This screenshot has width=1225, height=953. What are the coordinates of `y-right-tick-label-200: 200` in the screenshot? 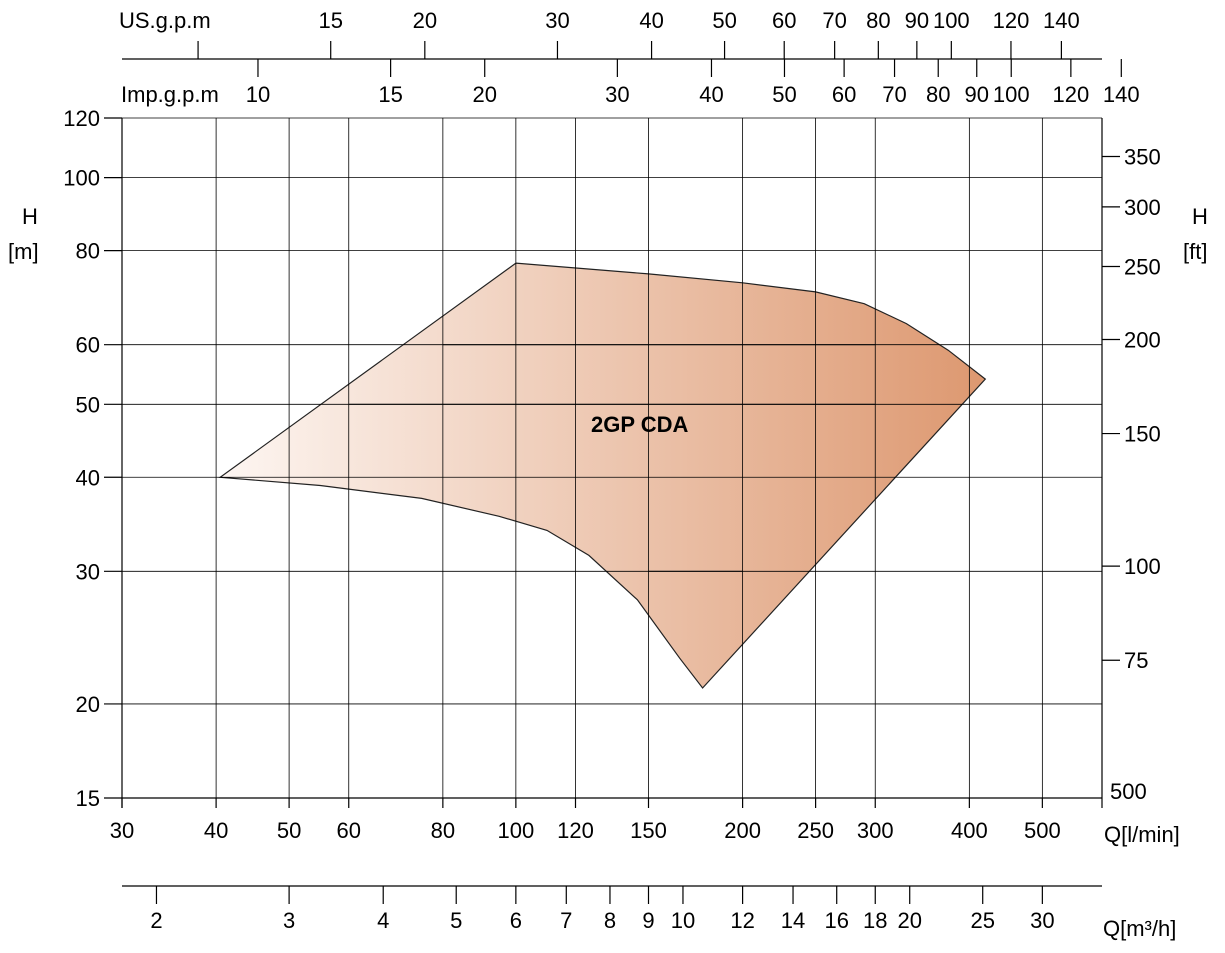 It's located at (1142, 339).